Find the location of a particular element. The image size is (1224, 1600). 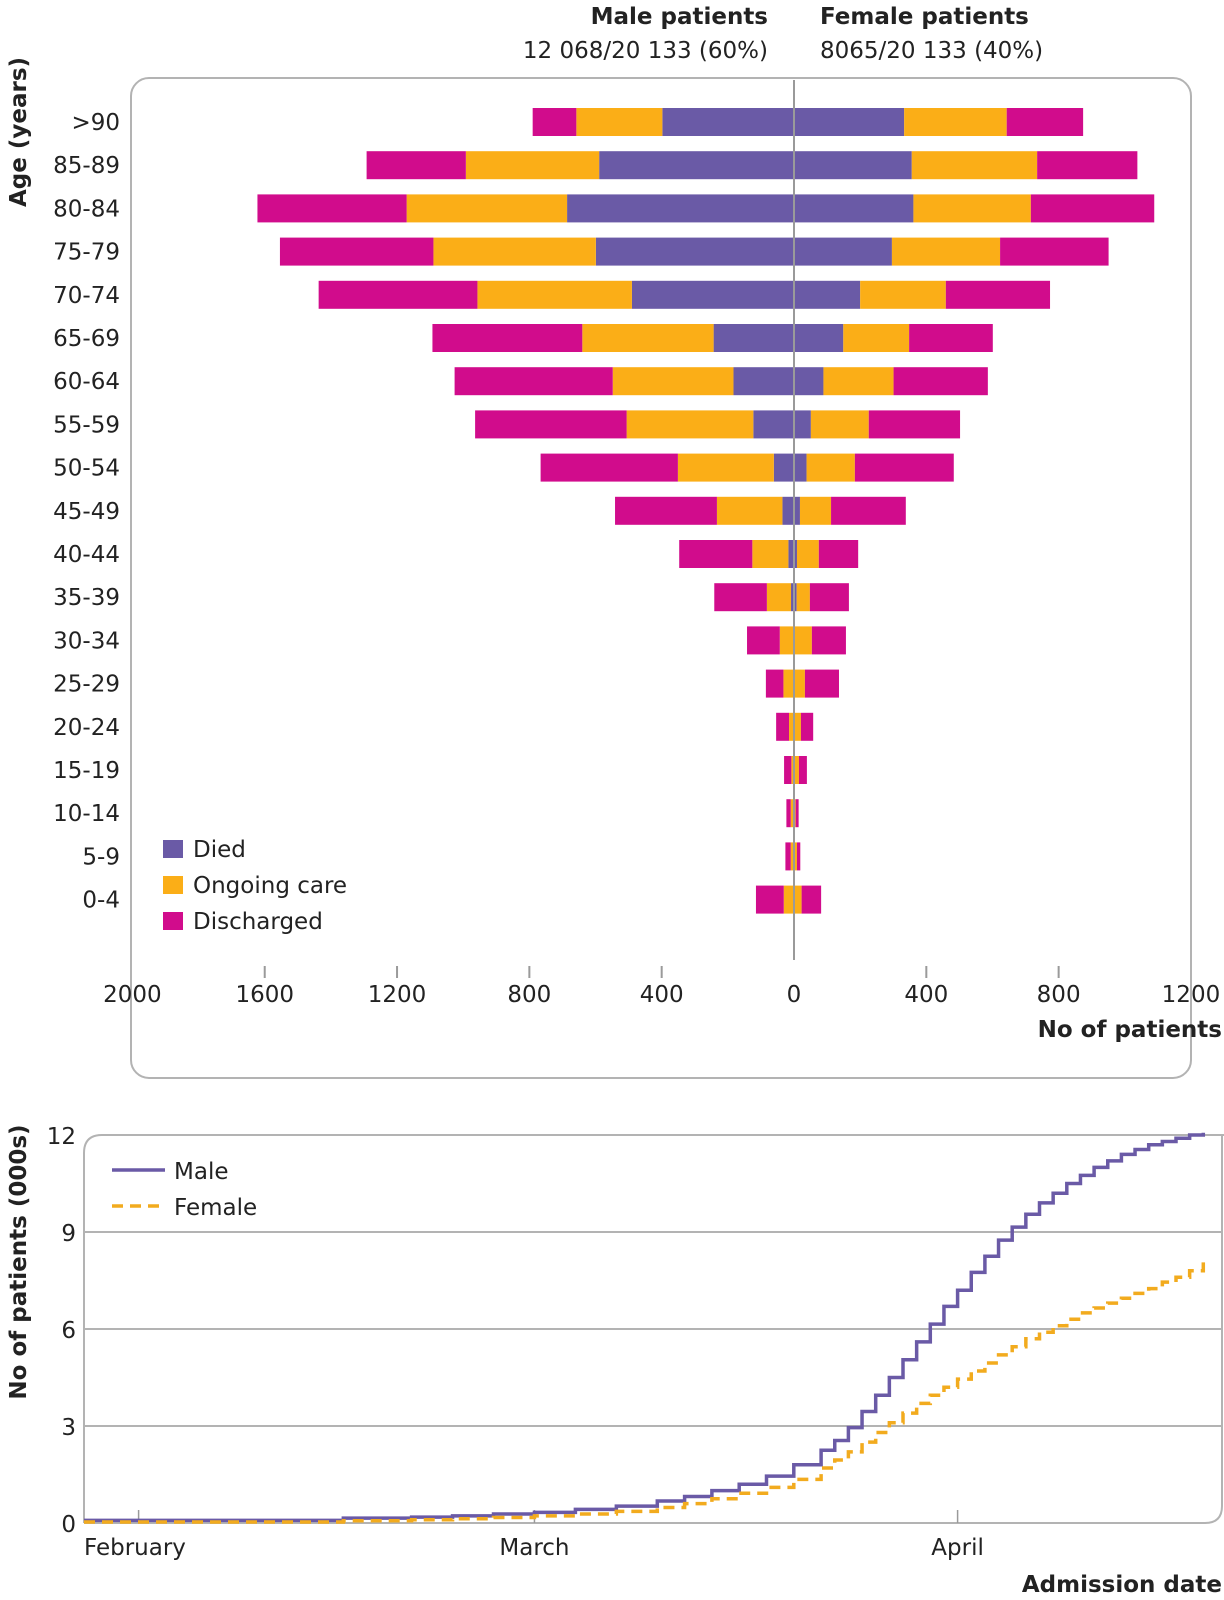

line-legend: Male Female is located at coordinates (184, 1190).